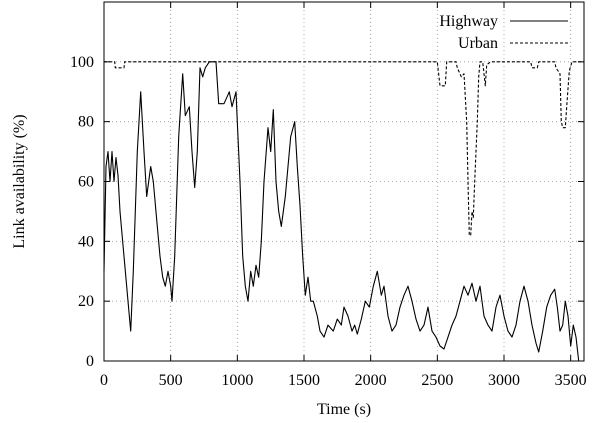 The image size is (605, 423). What do you see at coordinates (571, 380) in the screenshot?
I see `x-tick-label: 3500` at bounding box center [571, 380].